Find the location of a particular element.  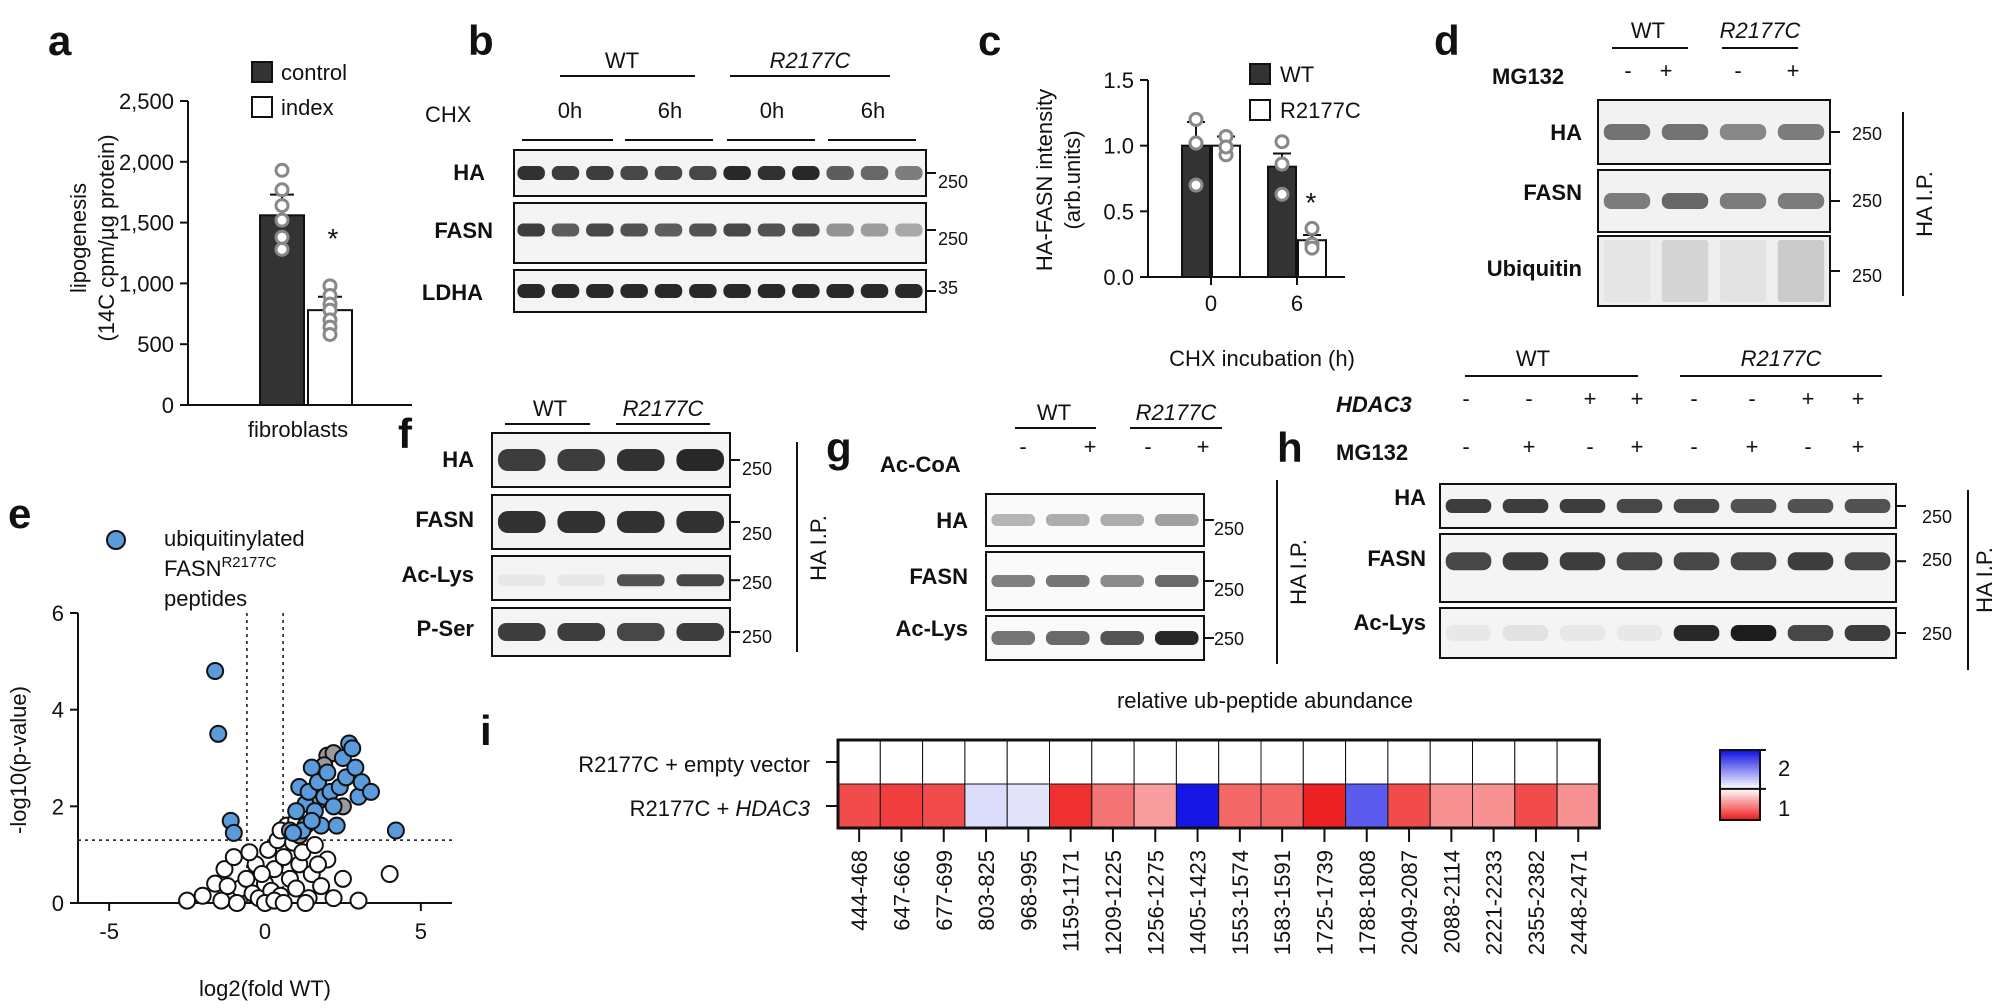

panel-c-letter: c is located at coordinates (989, 40).